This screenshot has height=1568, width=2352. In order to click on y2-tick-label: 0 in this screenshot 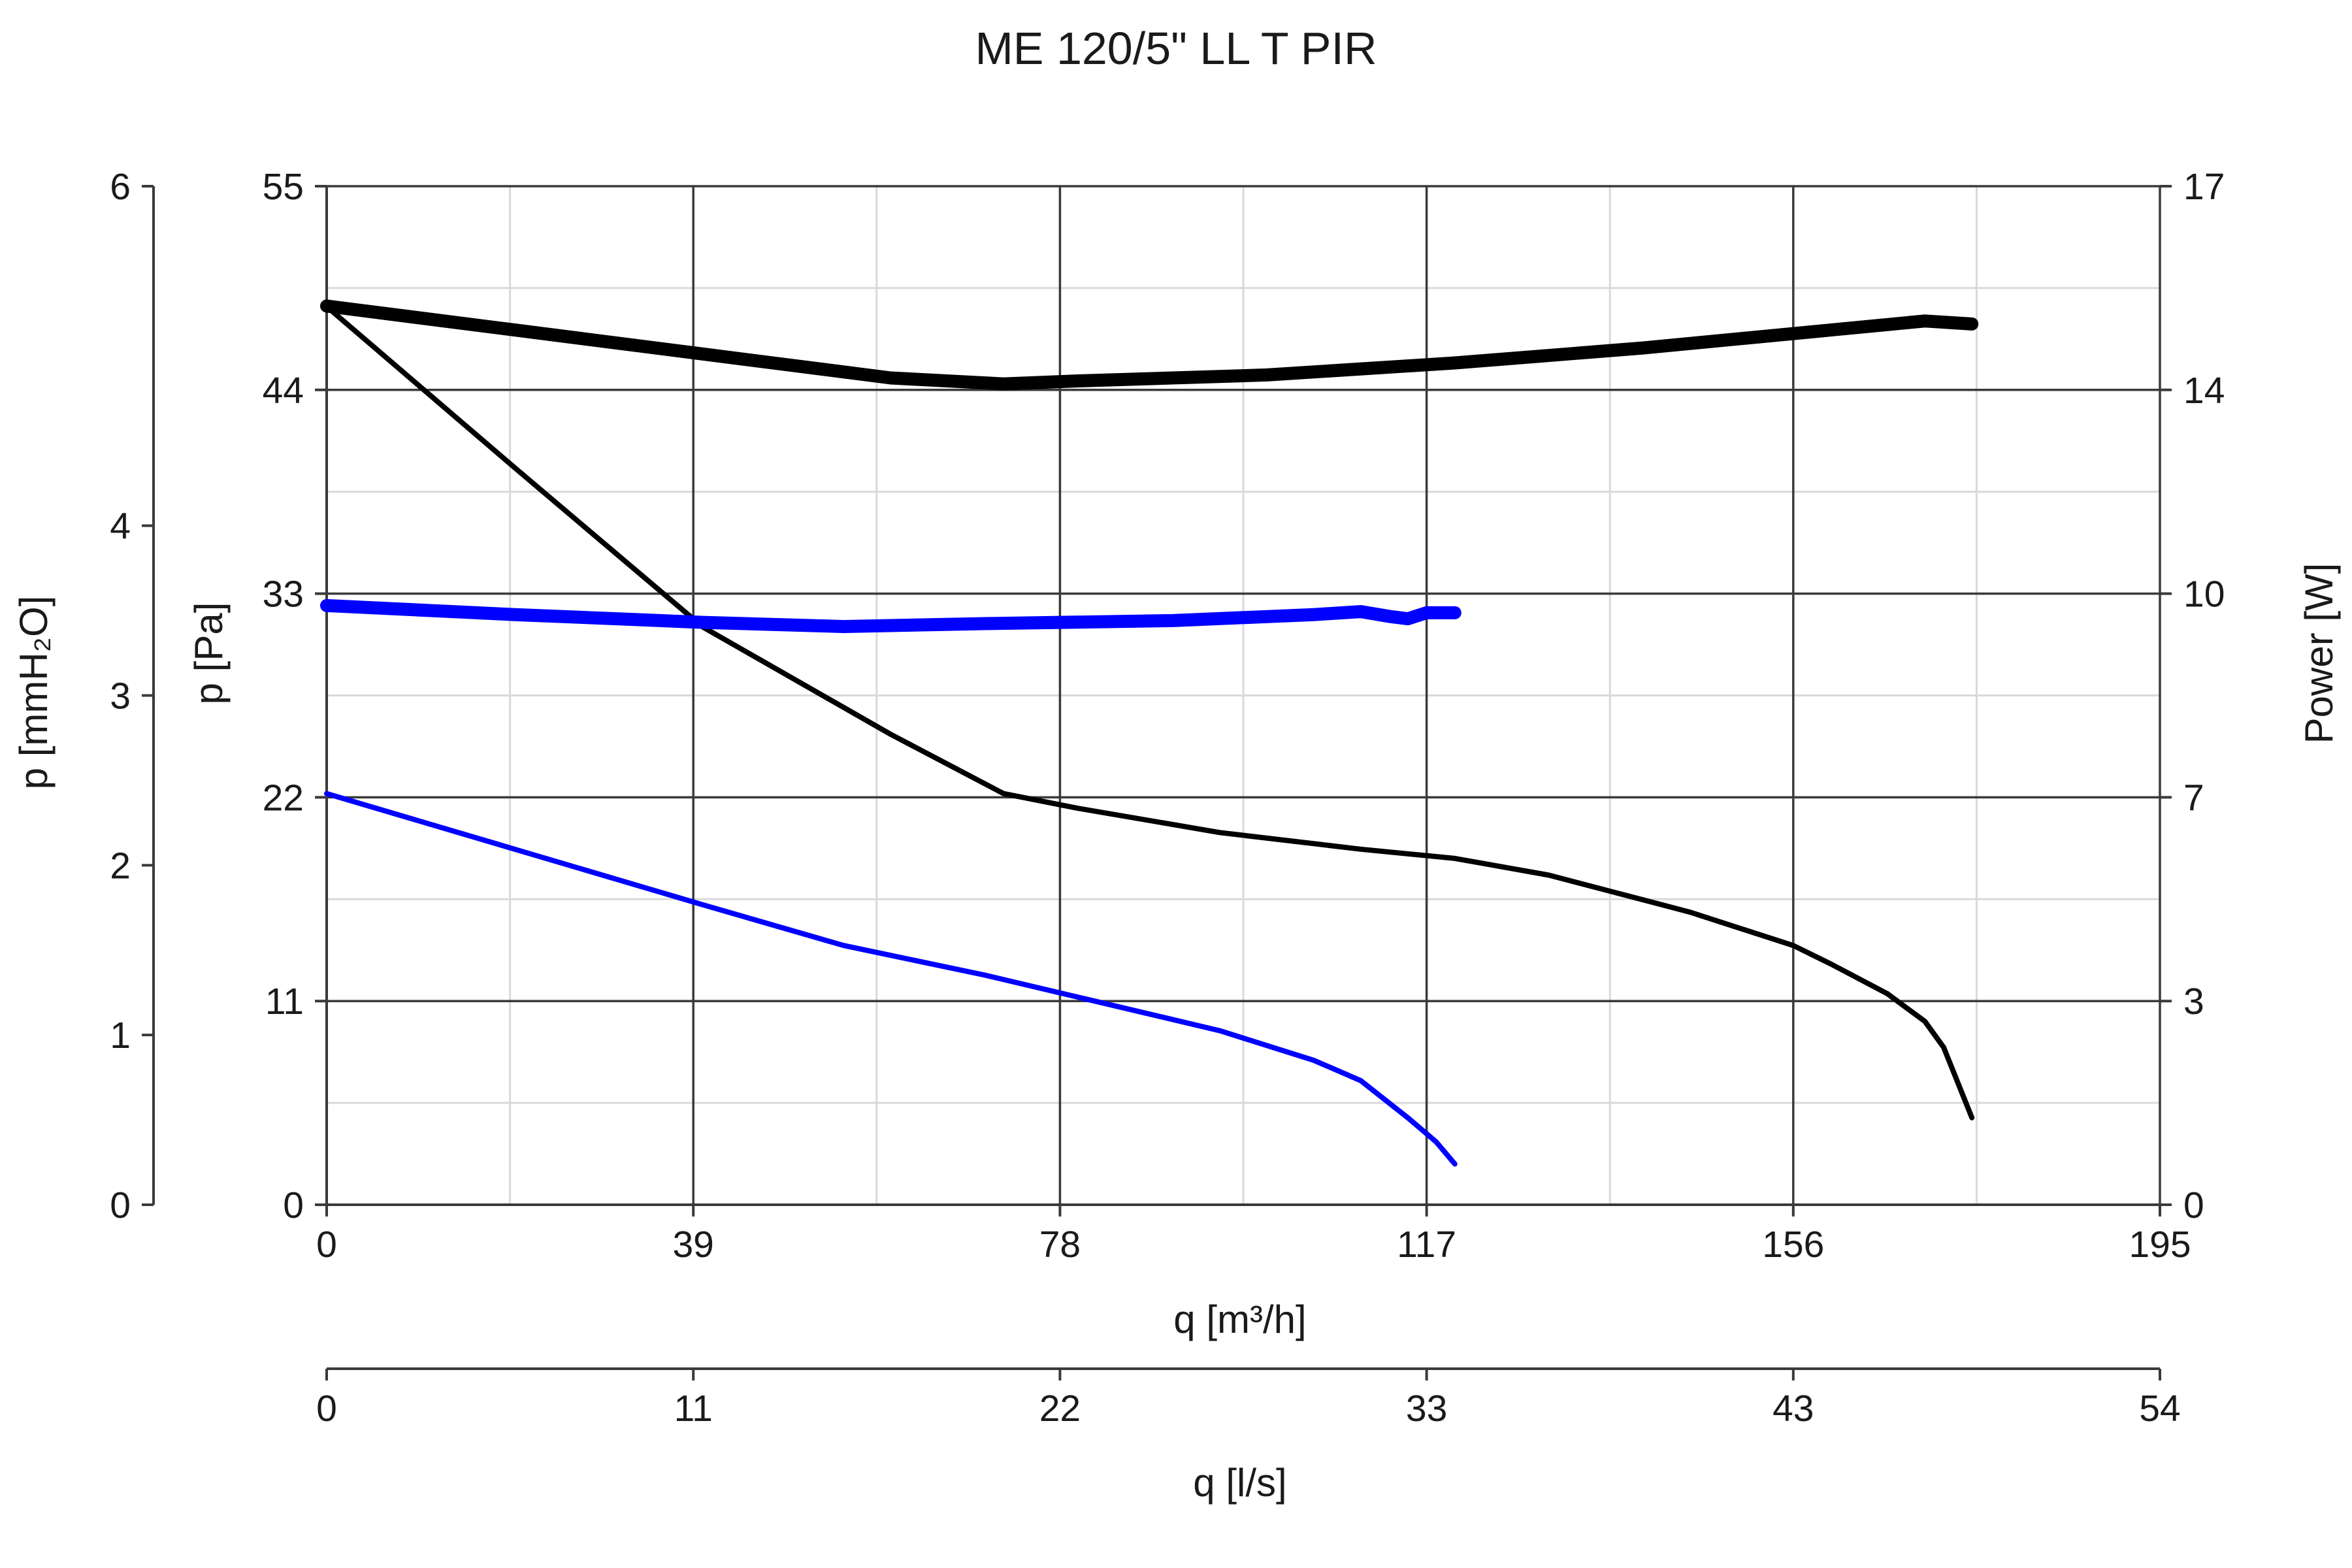, I will do `click(120, 1205)`.